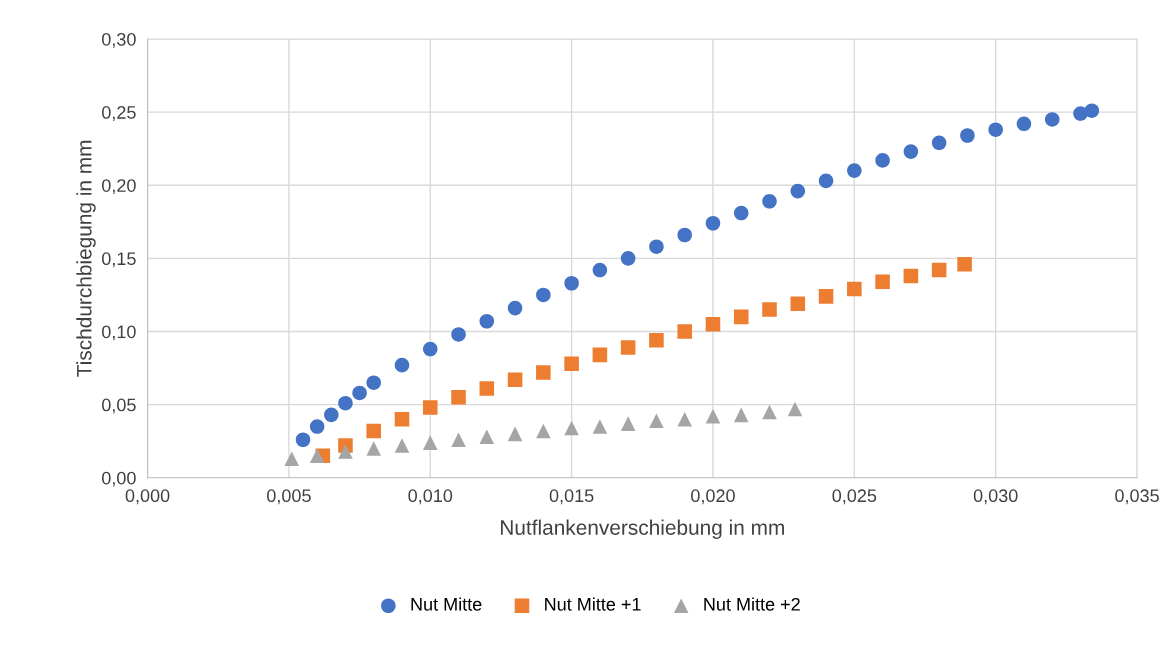 The height and width of the screenshot is (650, 1171). I want to click on x-tick-label: 0,010, so click(430, 497).